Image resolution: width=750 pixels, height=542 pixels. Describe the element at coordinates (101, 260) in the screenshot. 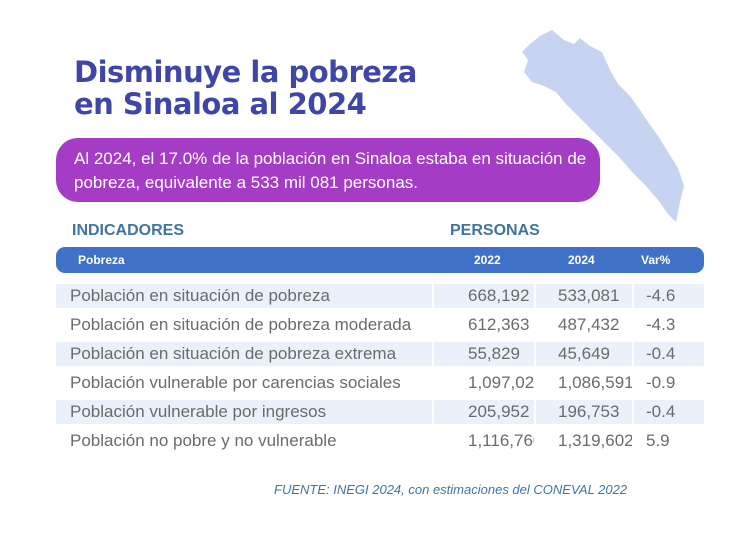

I see `header-name: Pobreza` at that location.